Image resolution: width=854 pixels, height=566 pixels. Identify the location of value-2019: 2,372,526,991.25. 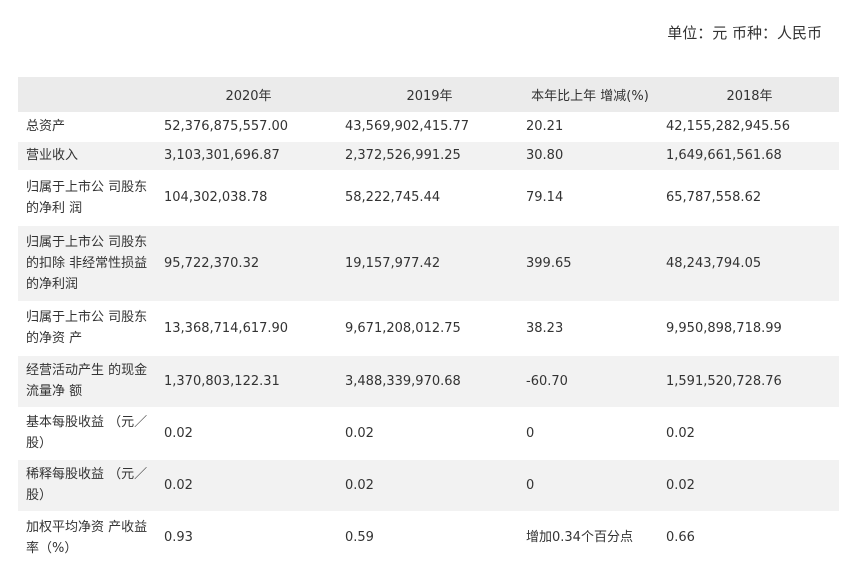
(429, 155).